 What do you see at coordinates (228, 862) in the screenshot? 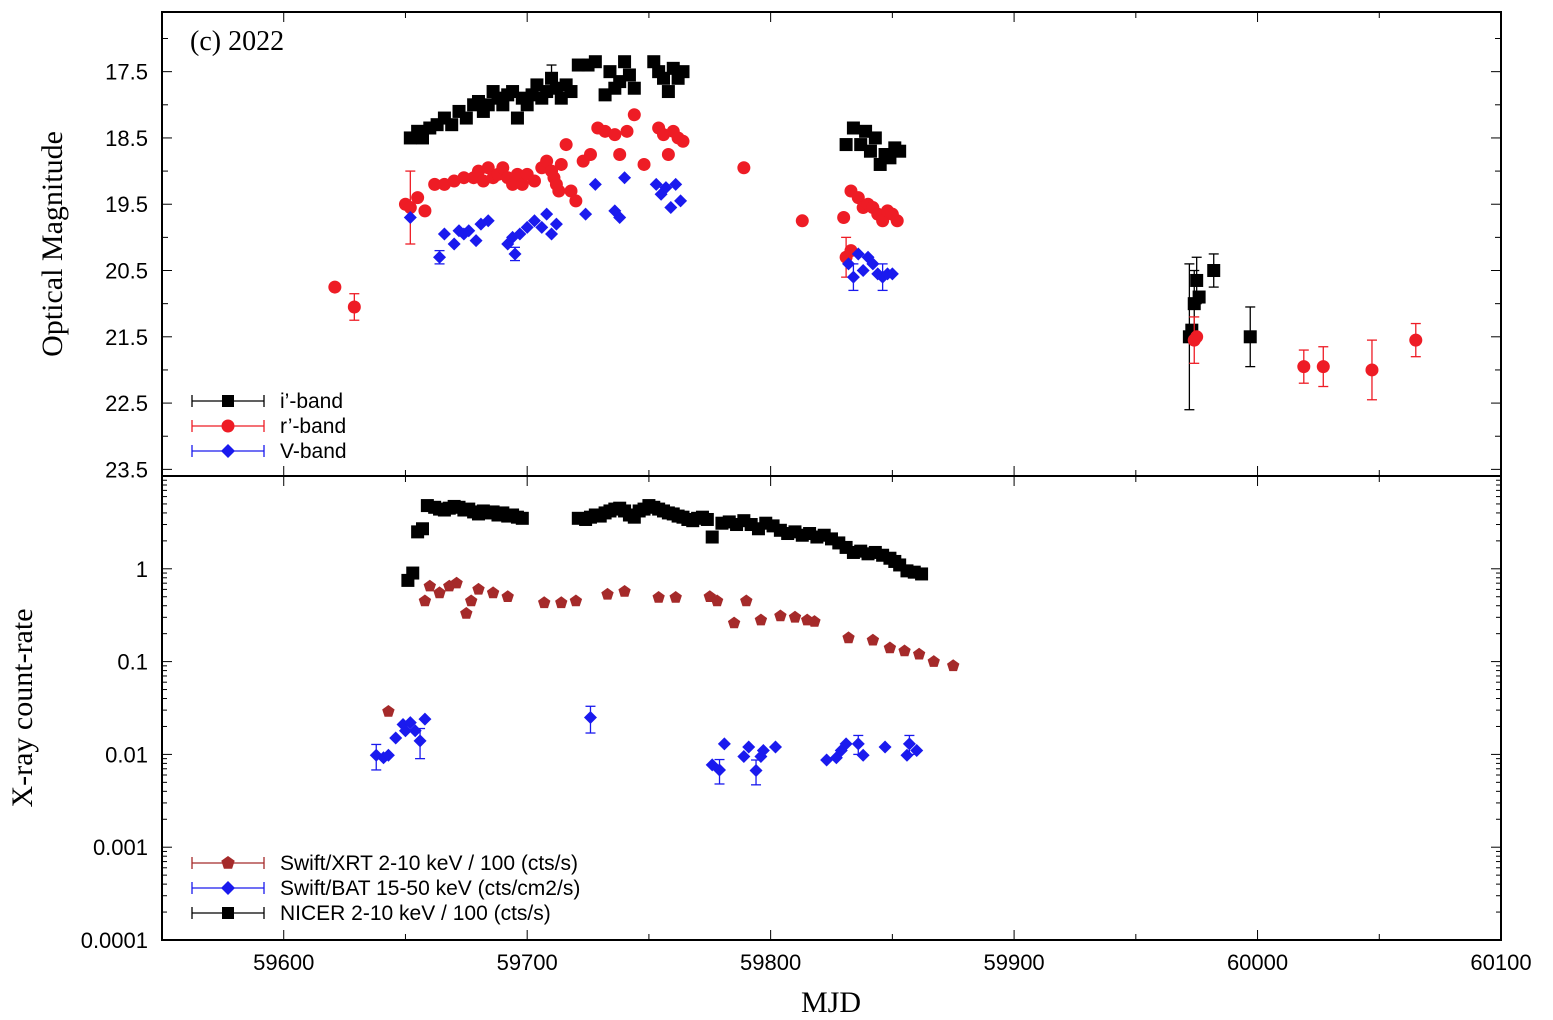
I see `legend-pentagon-marker` at bounding box center [228, 862].